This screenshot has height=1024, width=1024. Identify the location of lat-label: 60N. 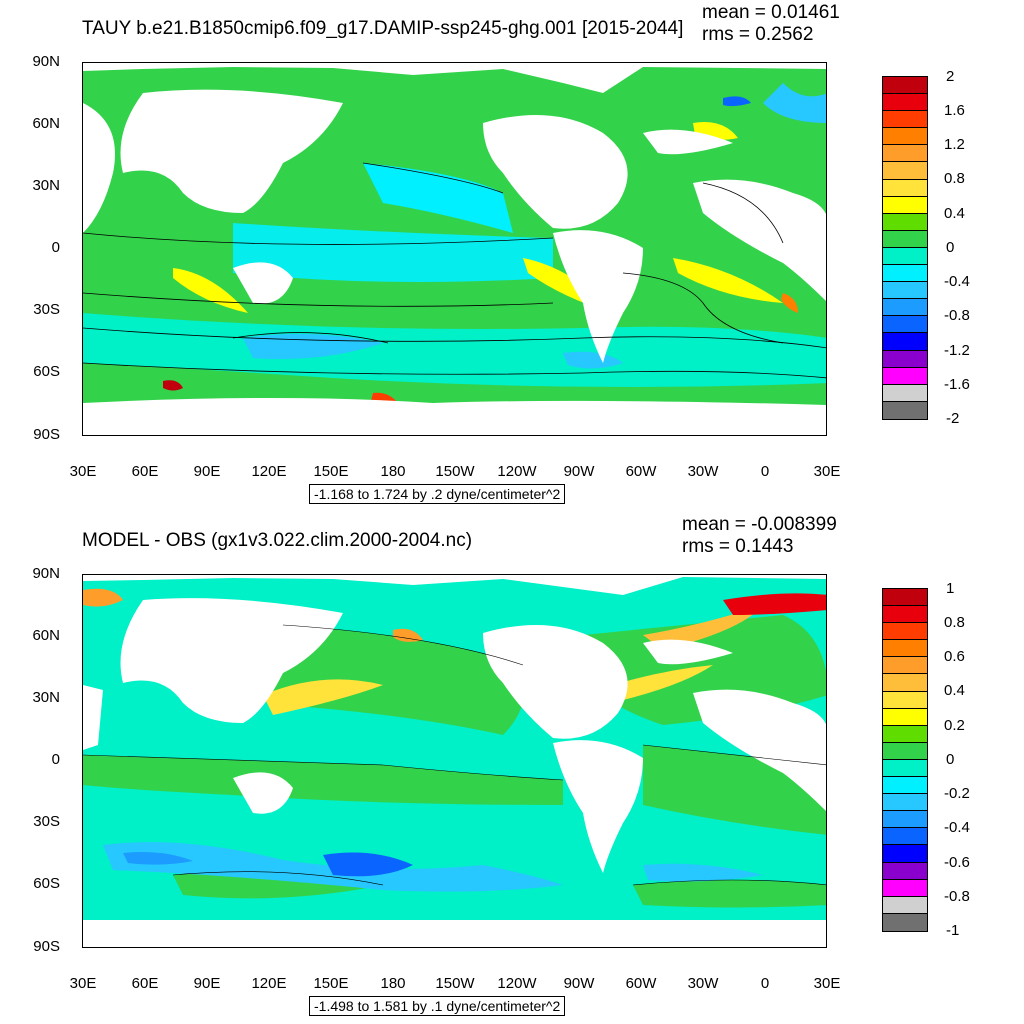
(46, 635).